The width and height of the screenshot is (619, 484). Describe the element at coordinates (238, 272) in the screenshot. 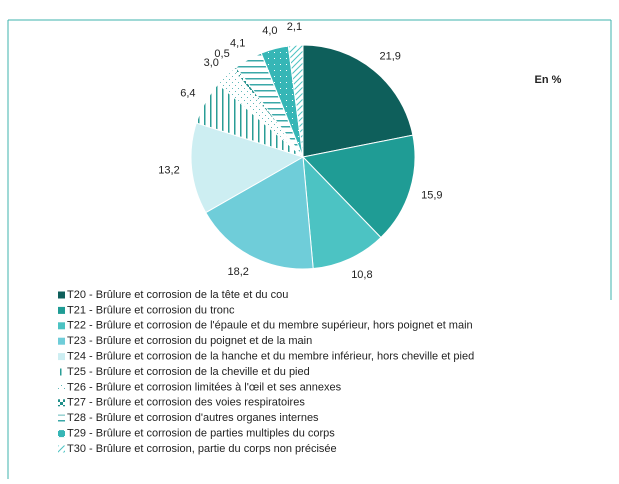

I see `value-label: 18,2` at that location.